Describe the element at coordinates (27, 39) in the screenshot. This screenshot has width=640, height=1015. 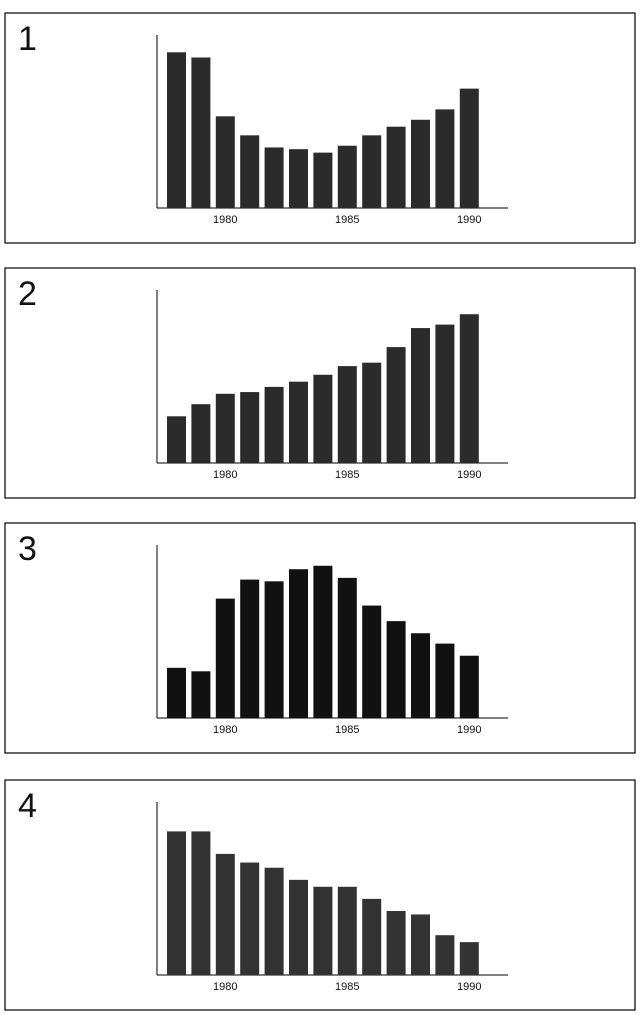
I see `panel-title: 1` at that location.